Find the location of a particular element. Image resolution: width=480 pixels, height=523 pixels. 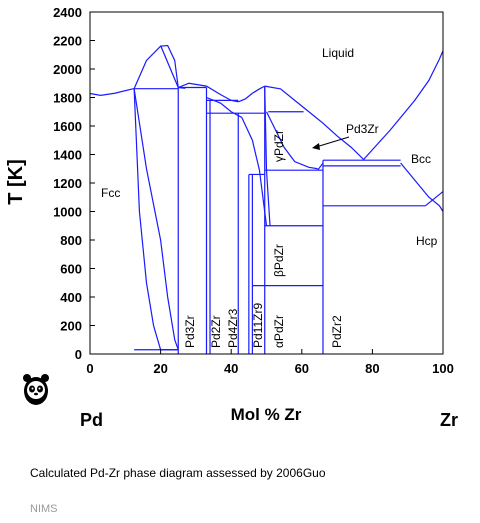

compound-label-gamma-pdzr: γPdZr is located at coordinates (279, 146).